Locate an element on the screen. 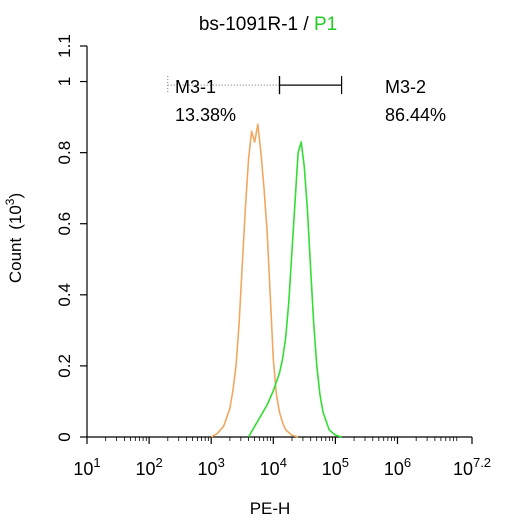 Image resolution: width=508 pixels, height=529 pixels. x-tick-label: 10⁴ is located at coordinates (273, 467).